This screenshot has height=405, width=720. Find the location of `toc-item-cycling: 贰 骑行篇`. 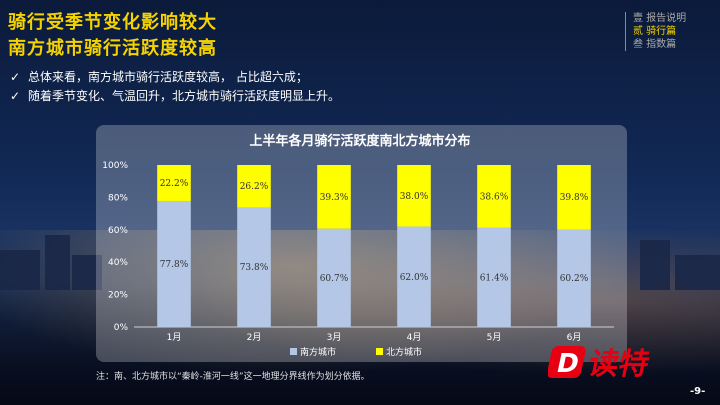

toc-item-cycling: 贰 骑行篇 is located at coordinates (655, 31).